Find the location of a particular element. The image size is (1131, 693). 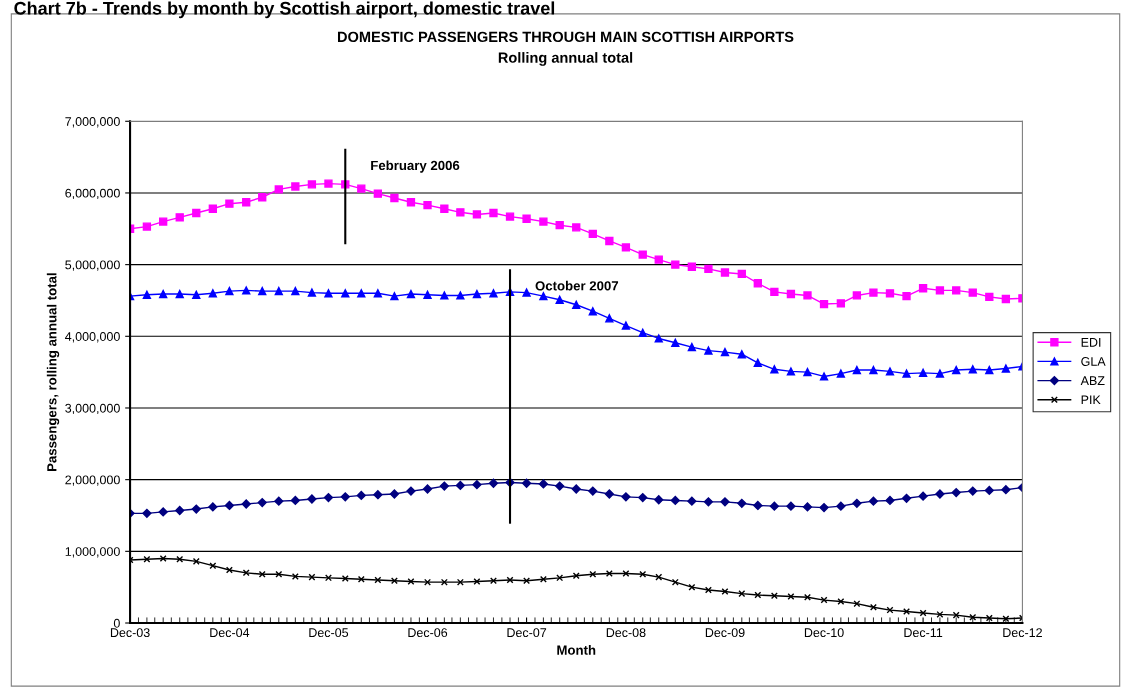

chart-title: DOMESTIC PASSENGERS THROUGH MAIN SCOTTISH AIRPORTS is located at coordinates (565, 37).